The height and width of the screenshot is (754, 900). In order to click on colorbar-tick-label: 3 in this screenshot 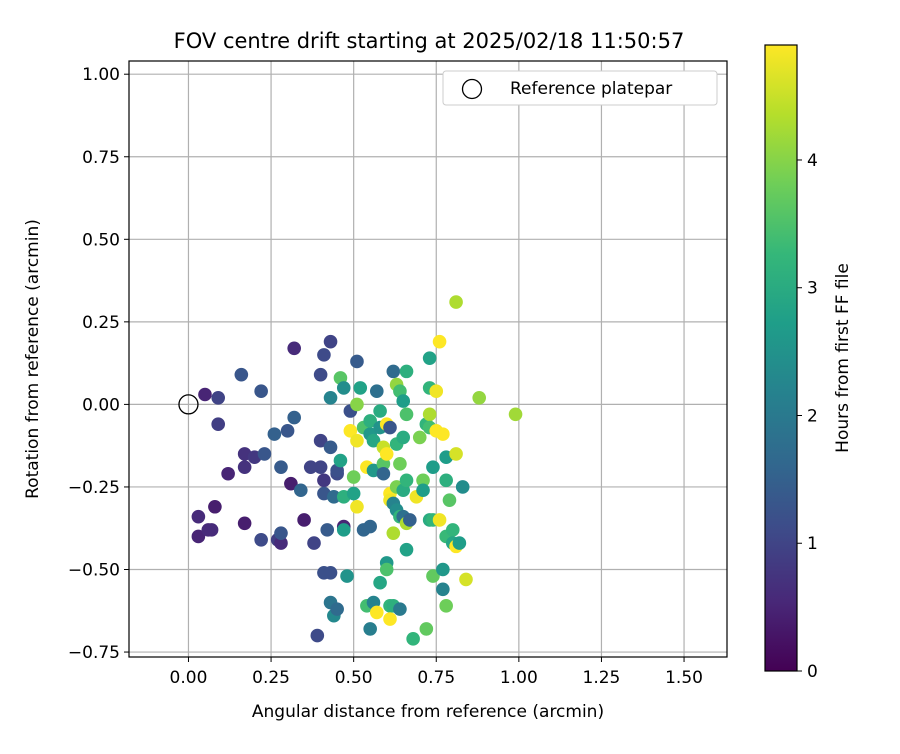, I will do `click(812, 289)`.